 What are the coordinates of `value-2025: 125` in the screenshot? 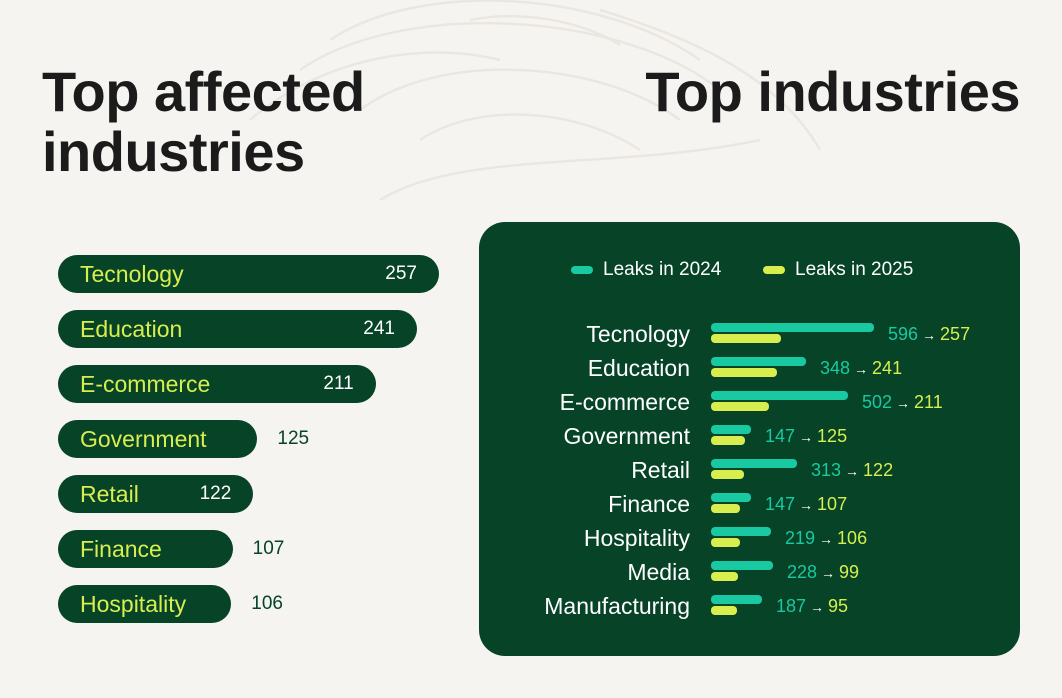 It's located at (832, 436).